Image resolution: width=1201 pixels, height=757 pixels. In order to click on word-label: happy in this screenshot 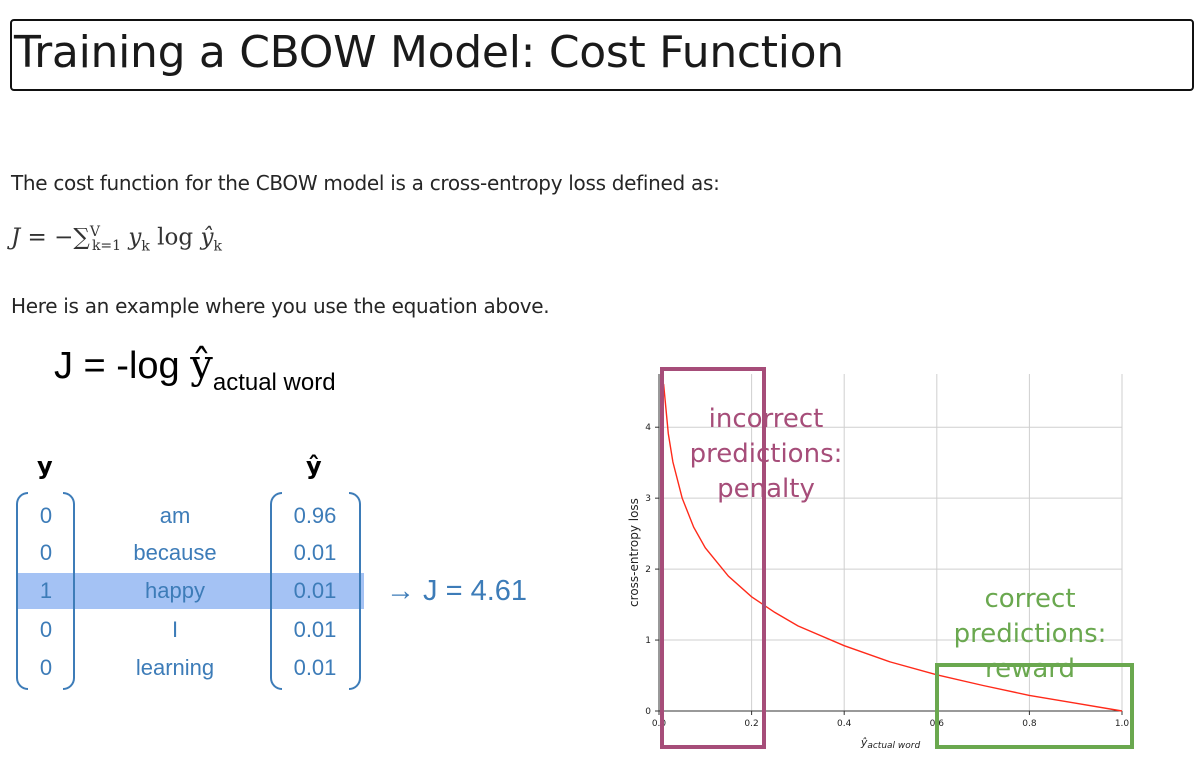, I will do `click(175, 590)`.